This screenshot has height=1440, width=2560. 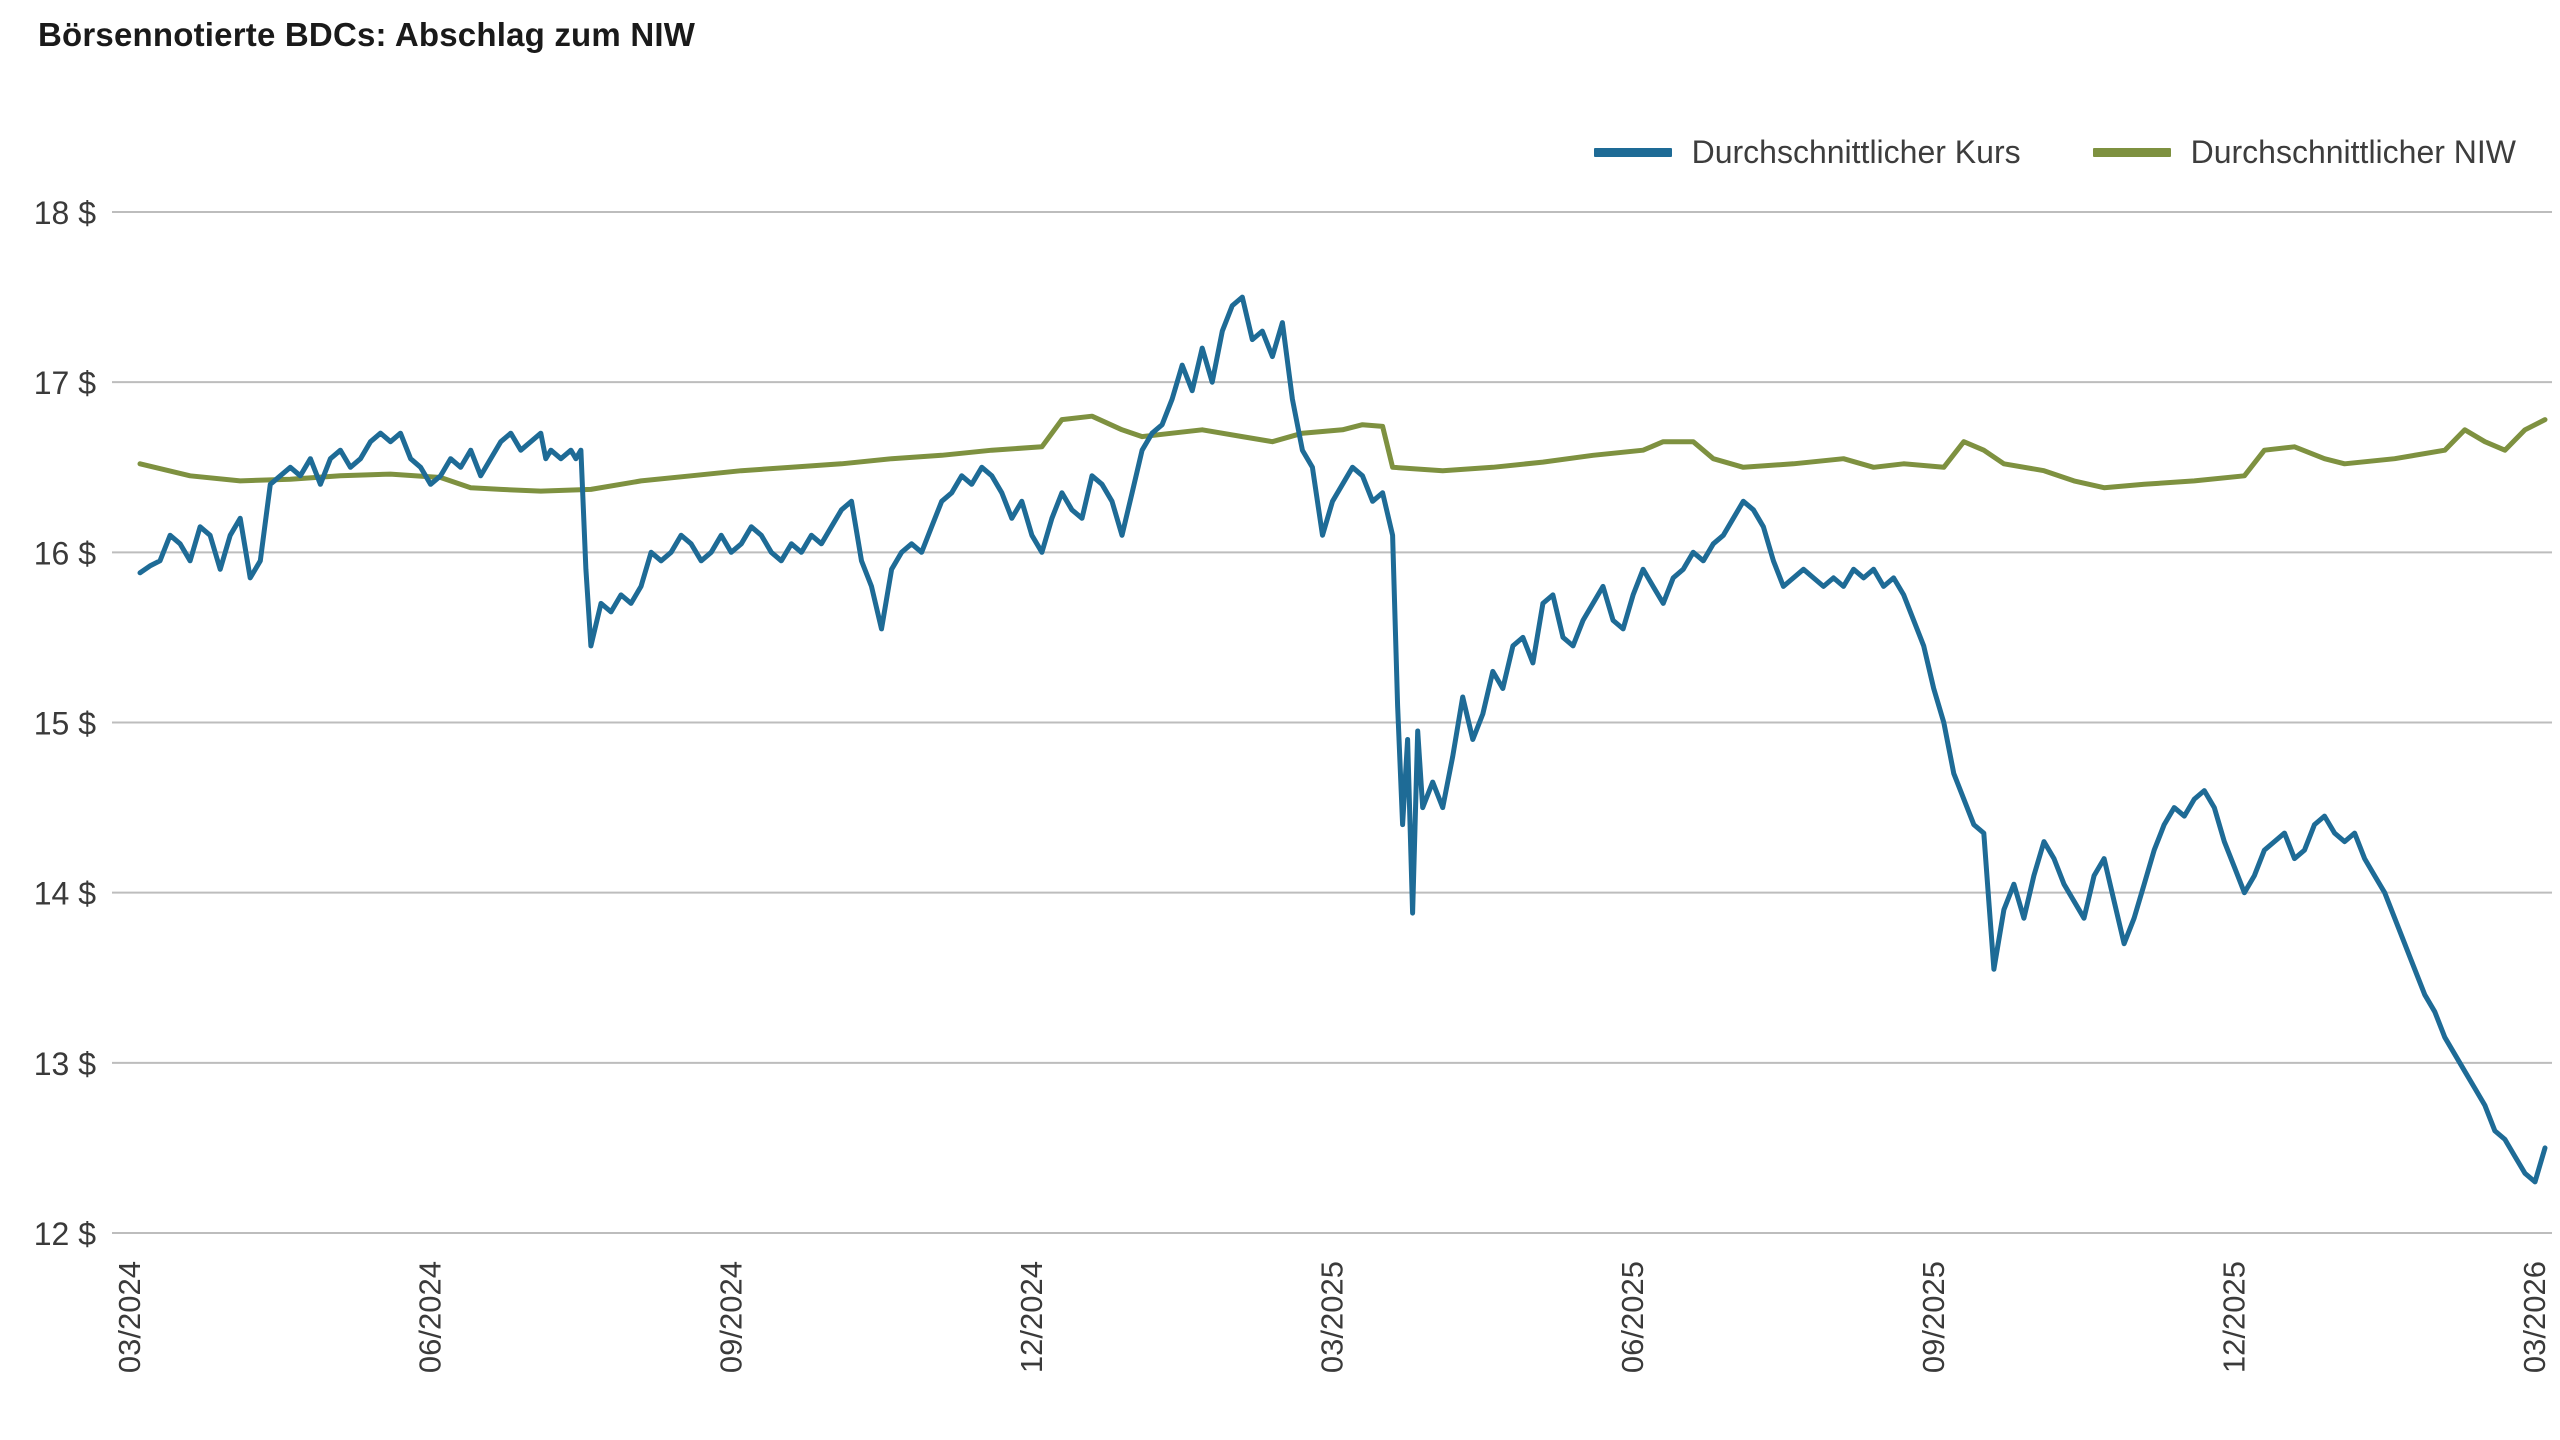 I want to click on chart-title: Börsennotierte BDCs: Abschlag zum NIW, so click(x=367, y=34).